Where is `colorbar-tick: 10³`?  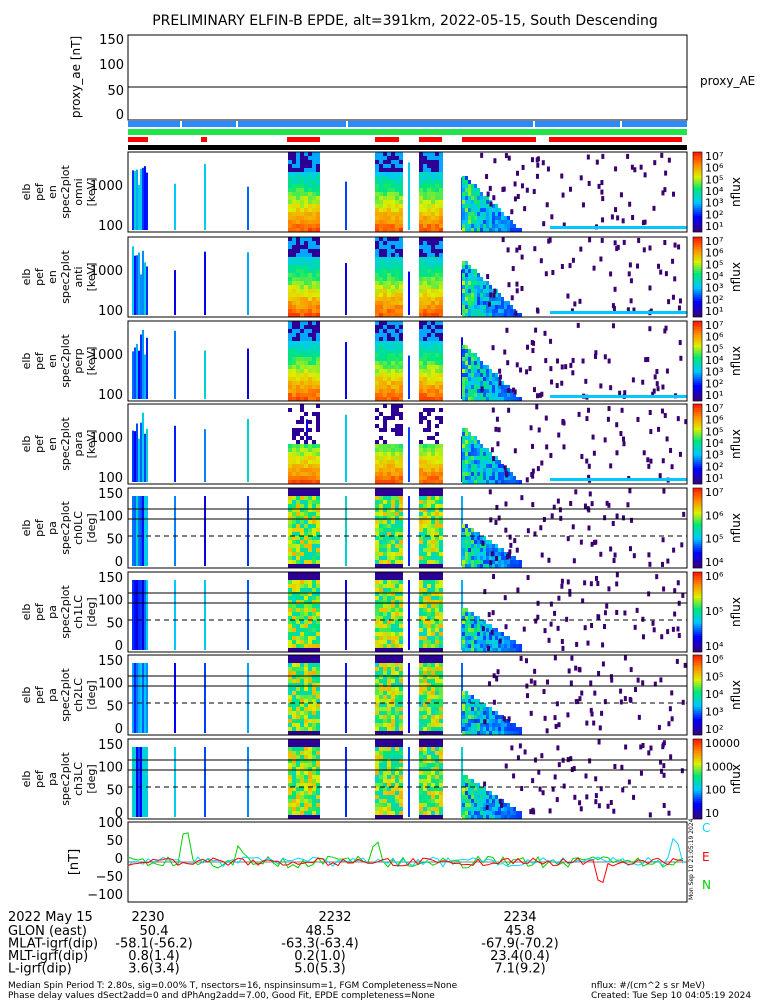
colorbar-tick: 10³ is located at coordinates (714, 288).